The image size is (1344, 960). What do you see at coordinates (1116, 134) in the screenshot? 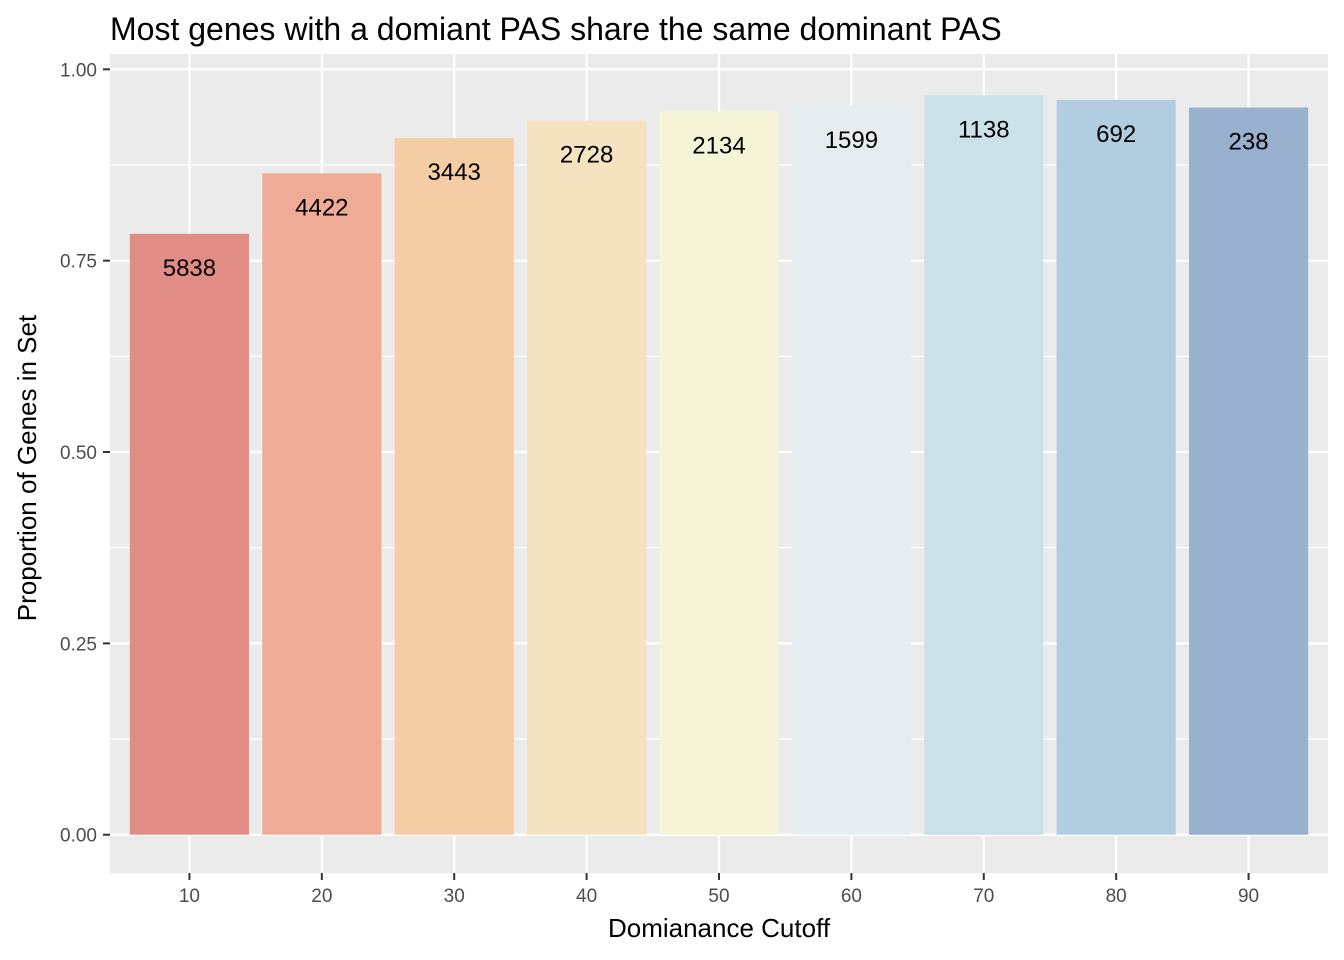
I see `bar-label-80: 692` at bounding box center [1116, 134].